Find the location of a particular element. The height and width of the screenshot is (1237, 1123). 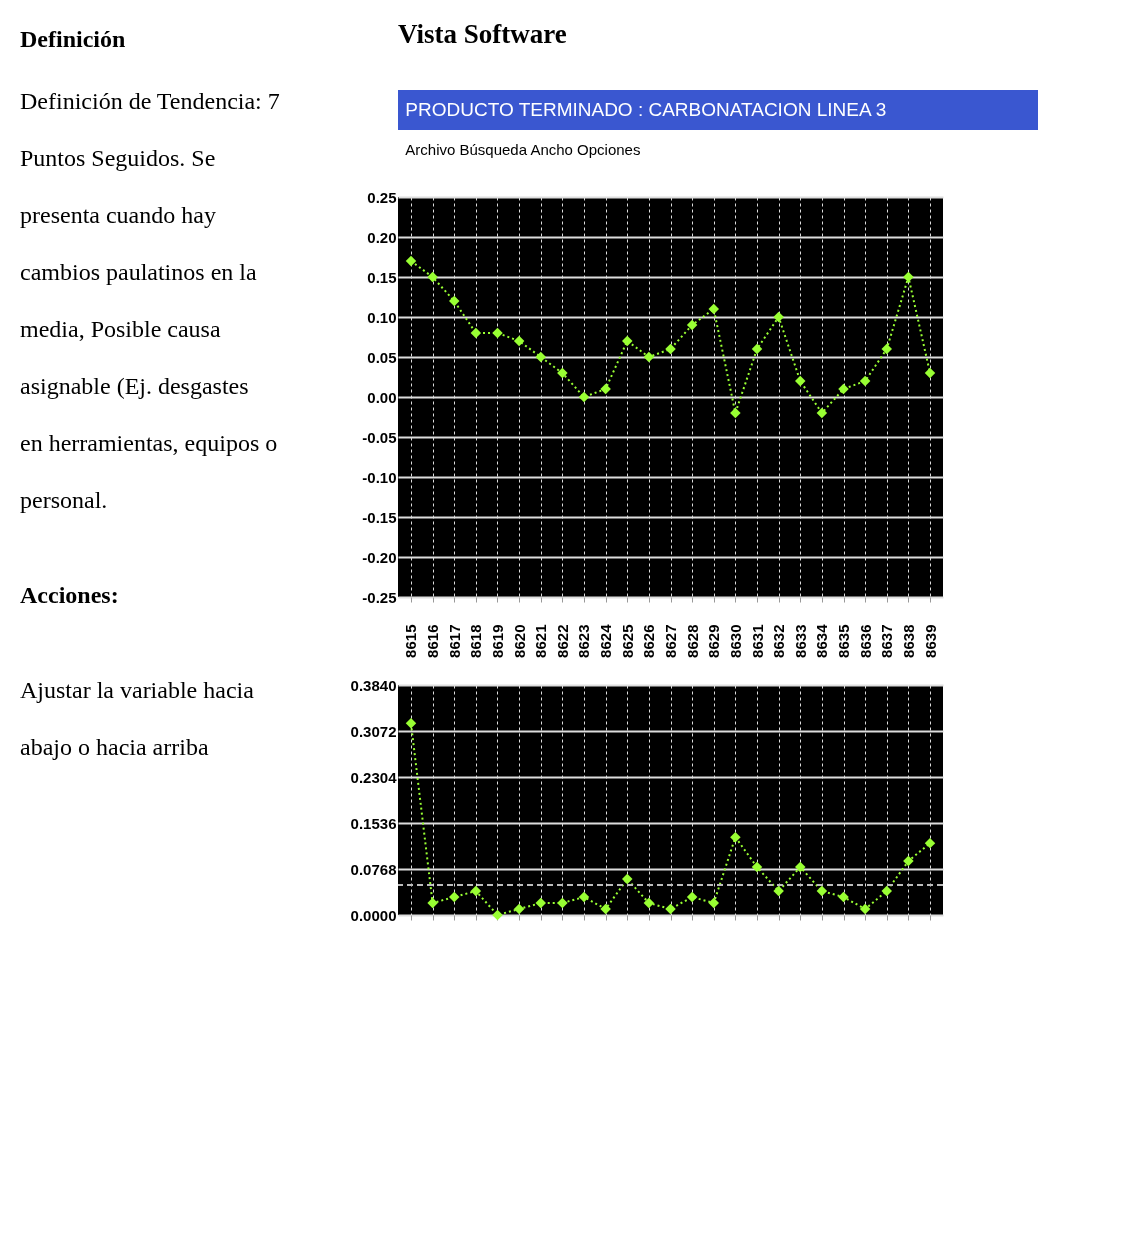

y-tick-label: 0.1536 is located at coordinates (373, 823).